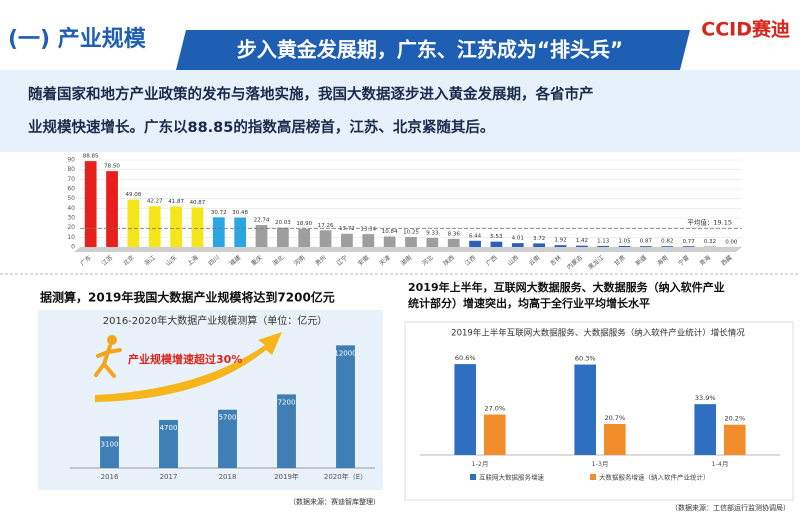  I want to click on x-tick-label: 2017, so click(169, 477).